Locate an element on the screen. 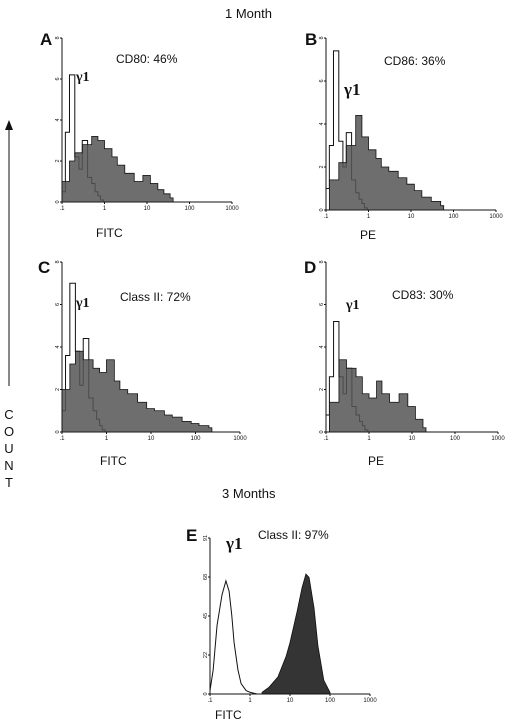 This screenshot has width=520, height=724. panel-letter-b: B is located at coordinates (311, 39).